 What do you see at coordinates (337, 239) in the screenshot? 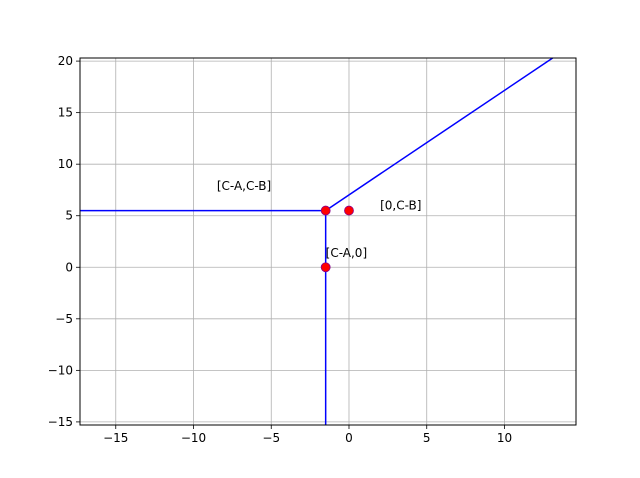
I see `scatter-points` at bounding box center [337, 239].